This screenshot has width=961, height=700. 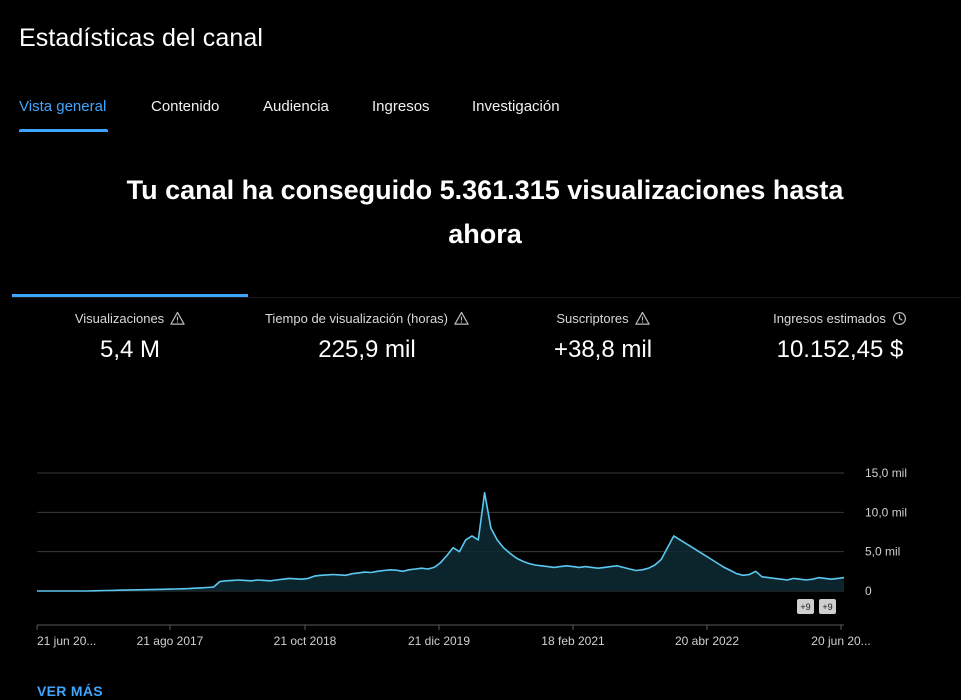 I want to click on metric-label: Suscriptores, so click(x=592, y=318).